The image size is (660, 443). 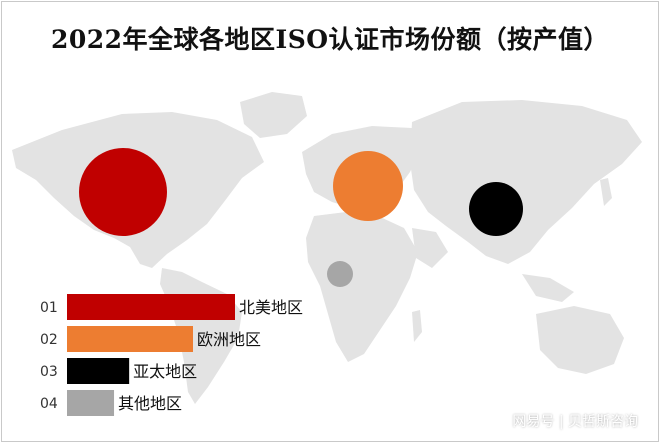 I want to click on map-madagascar, so click(x=417, y=326).